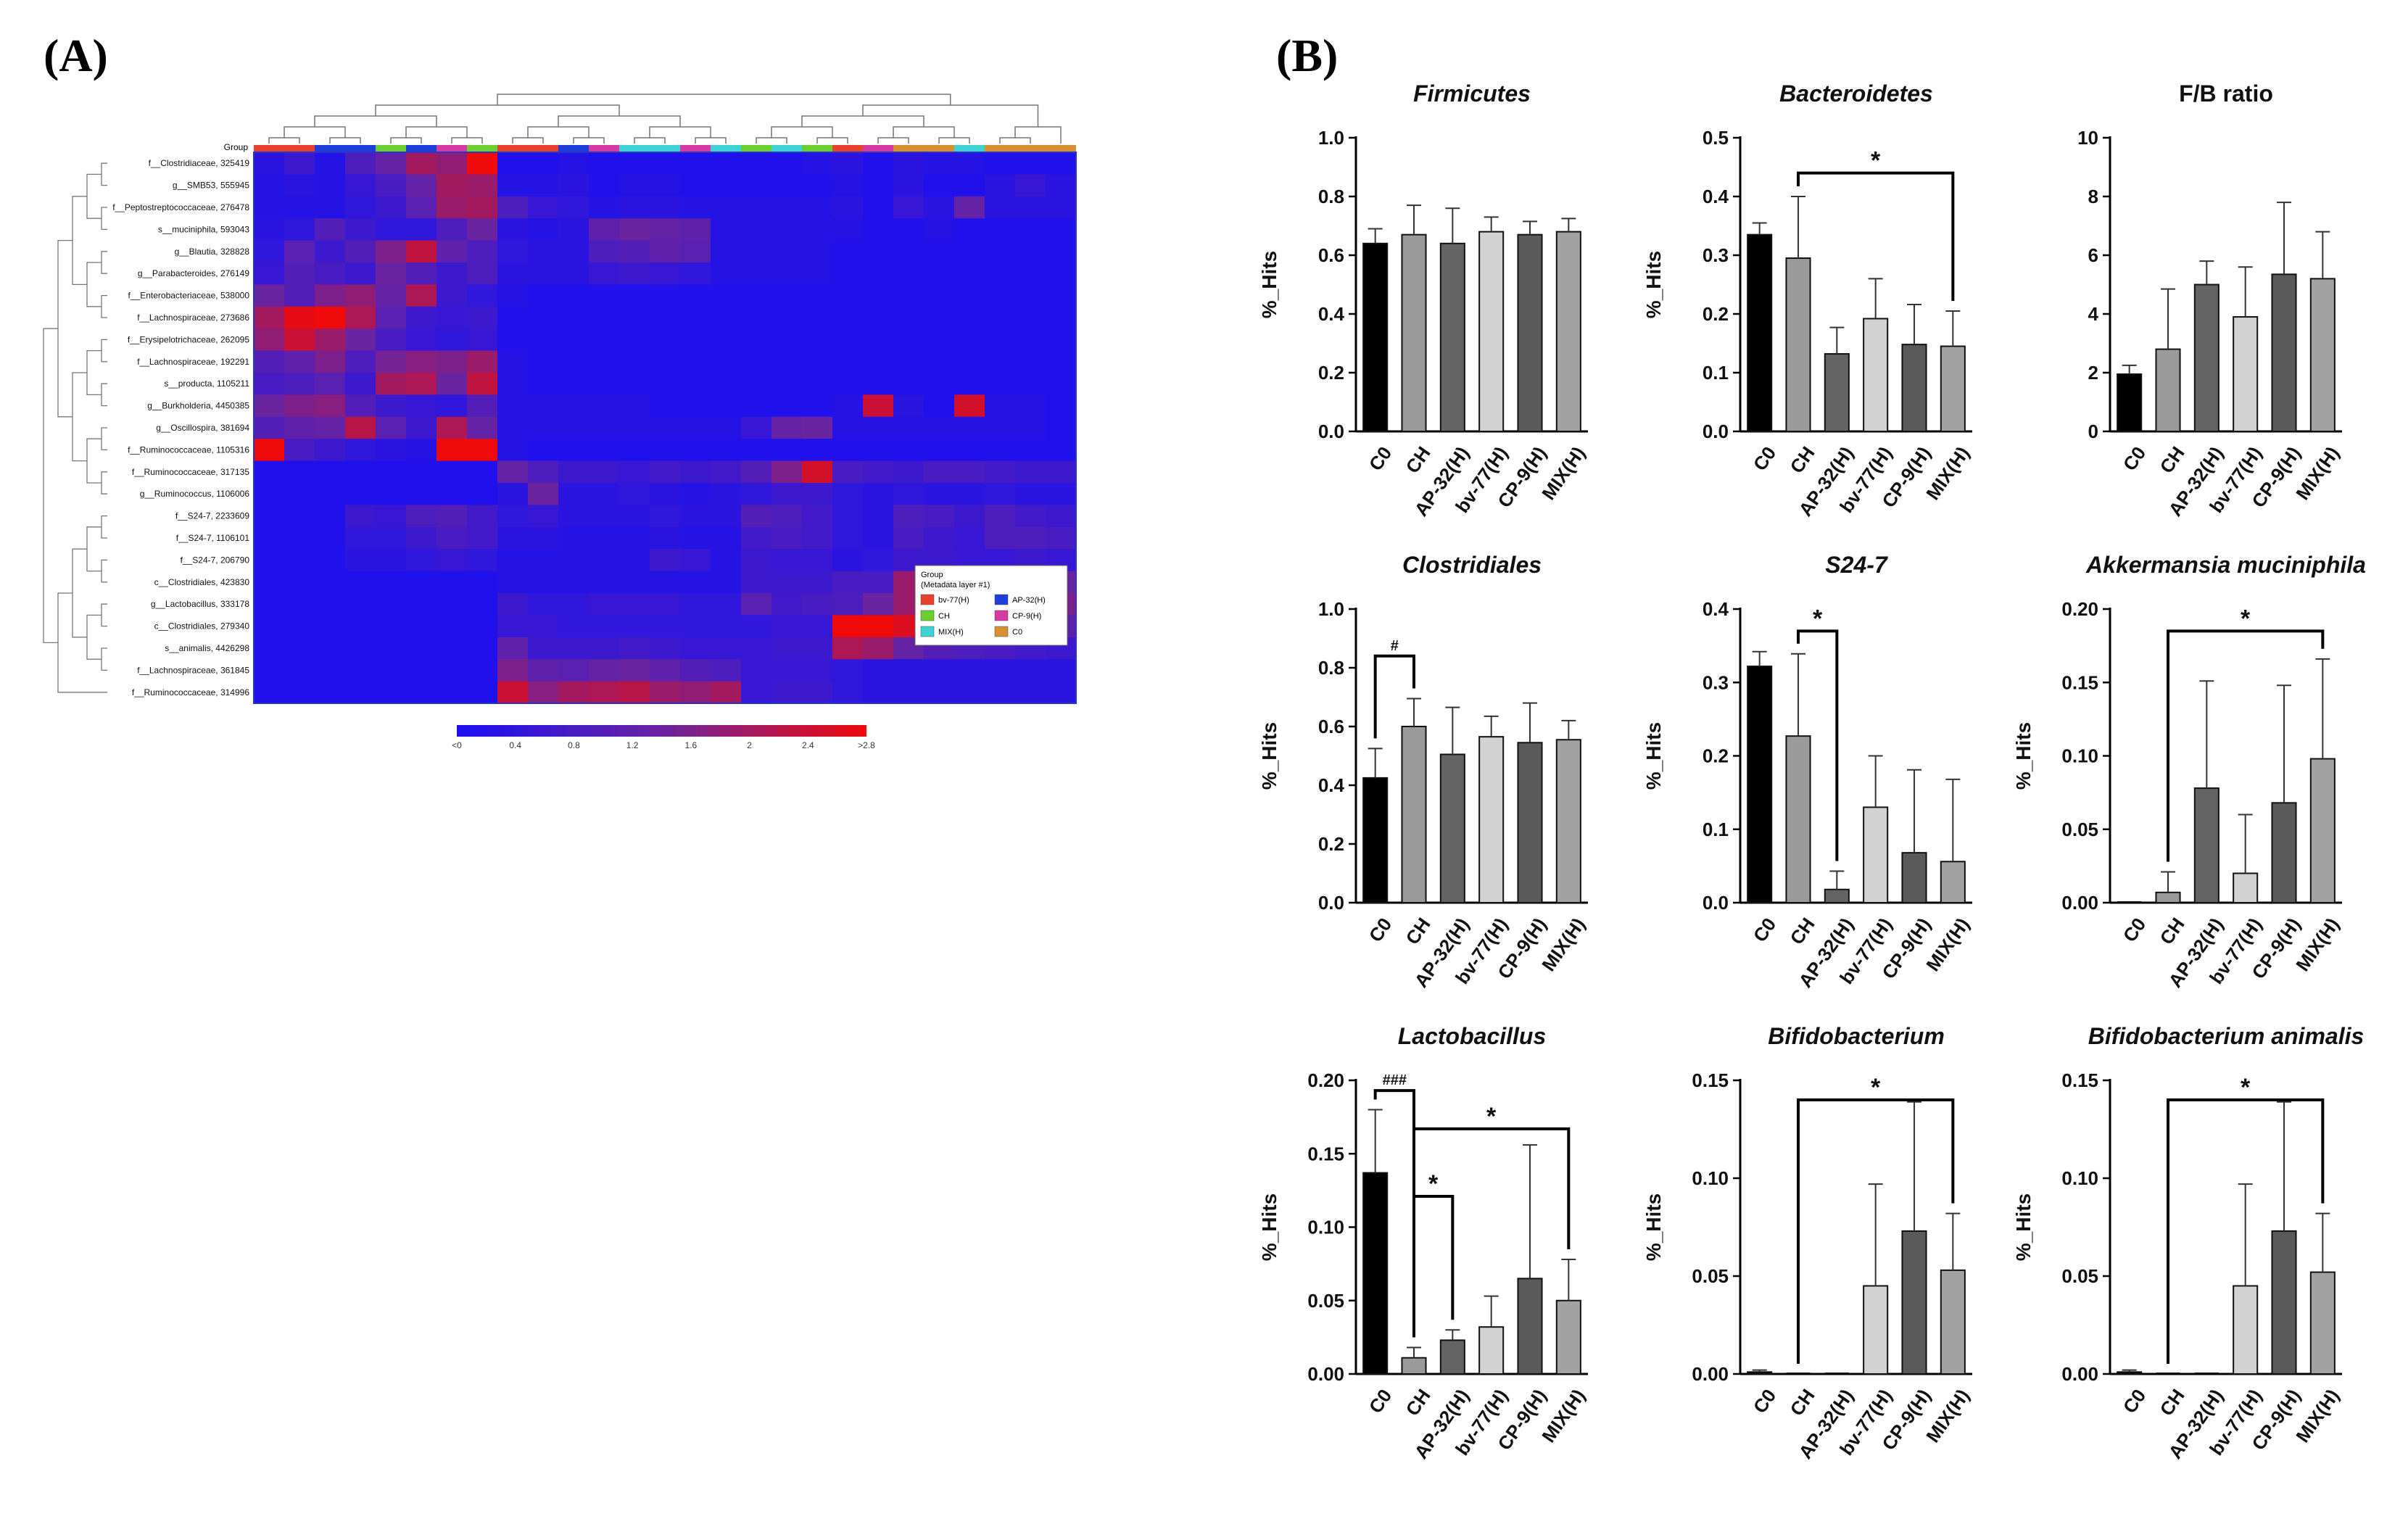  Describe the element at coordinates (375, 121) in the screenshot. I see `dendrogram-branch` at that location.